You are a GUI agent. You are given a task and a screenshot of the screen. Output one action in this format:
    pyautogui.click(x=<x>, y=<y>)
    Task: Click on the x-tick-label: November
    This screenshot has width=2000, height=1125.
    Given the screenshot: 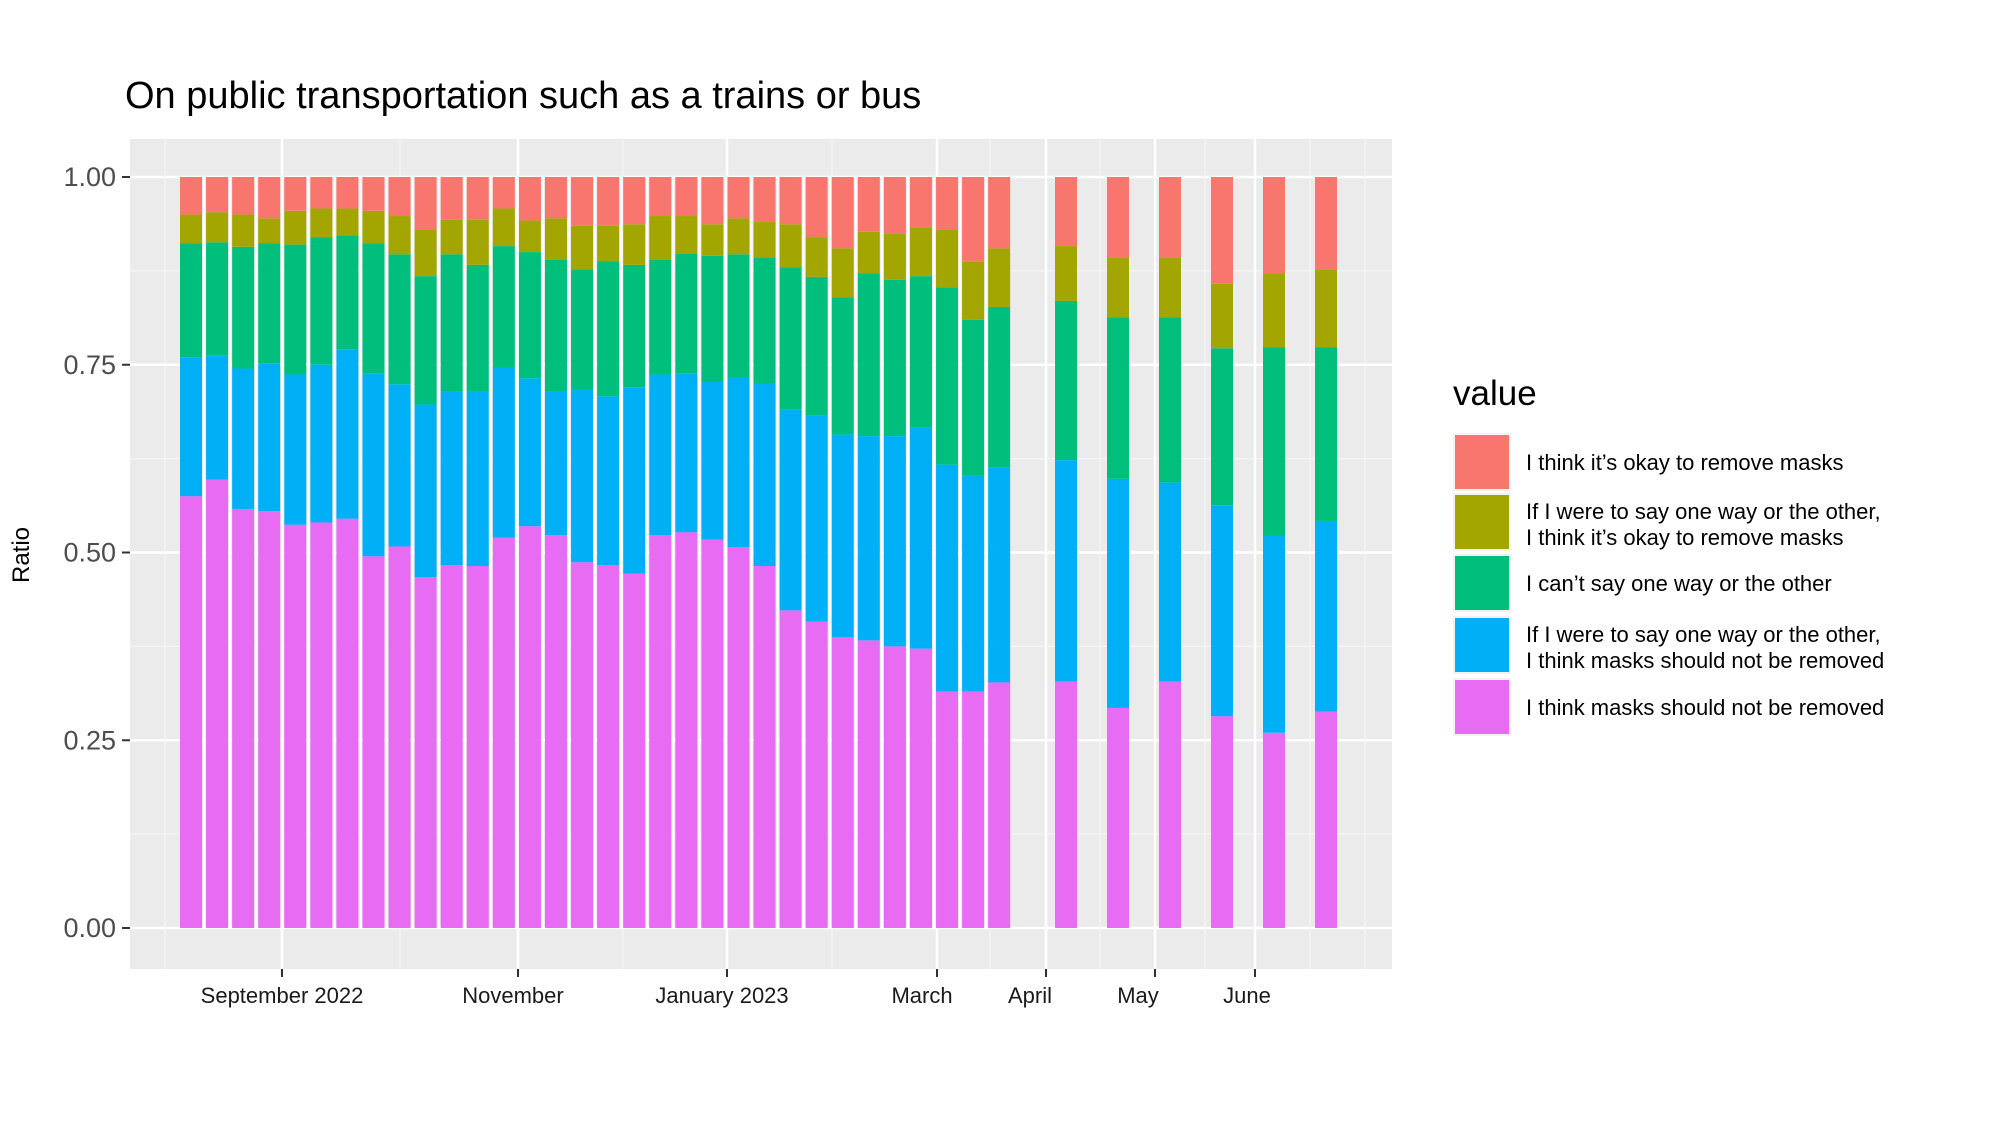 What is the action you would take?
    pyautogui.click(x=512, y=995)
    